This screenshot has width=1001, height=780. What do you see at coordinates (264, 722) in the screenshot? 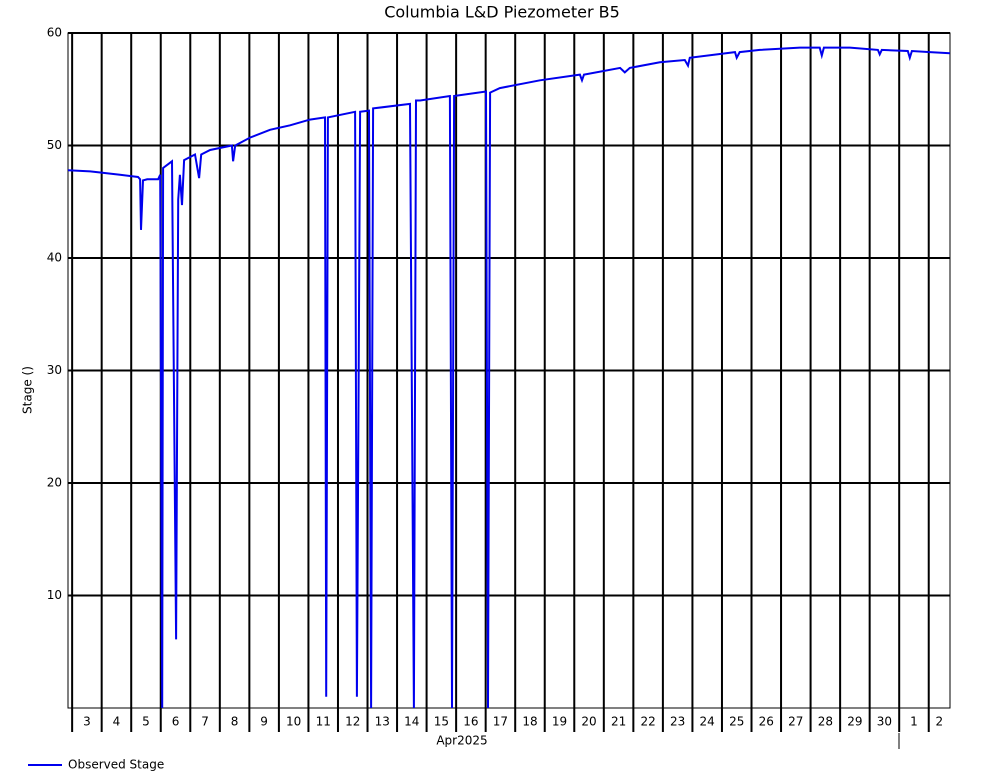
I see `x-tick-label: 9` at bounding box center [264, 722].